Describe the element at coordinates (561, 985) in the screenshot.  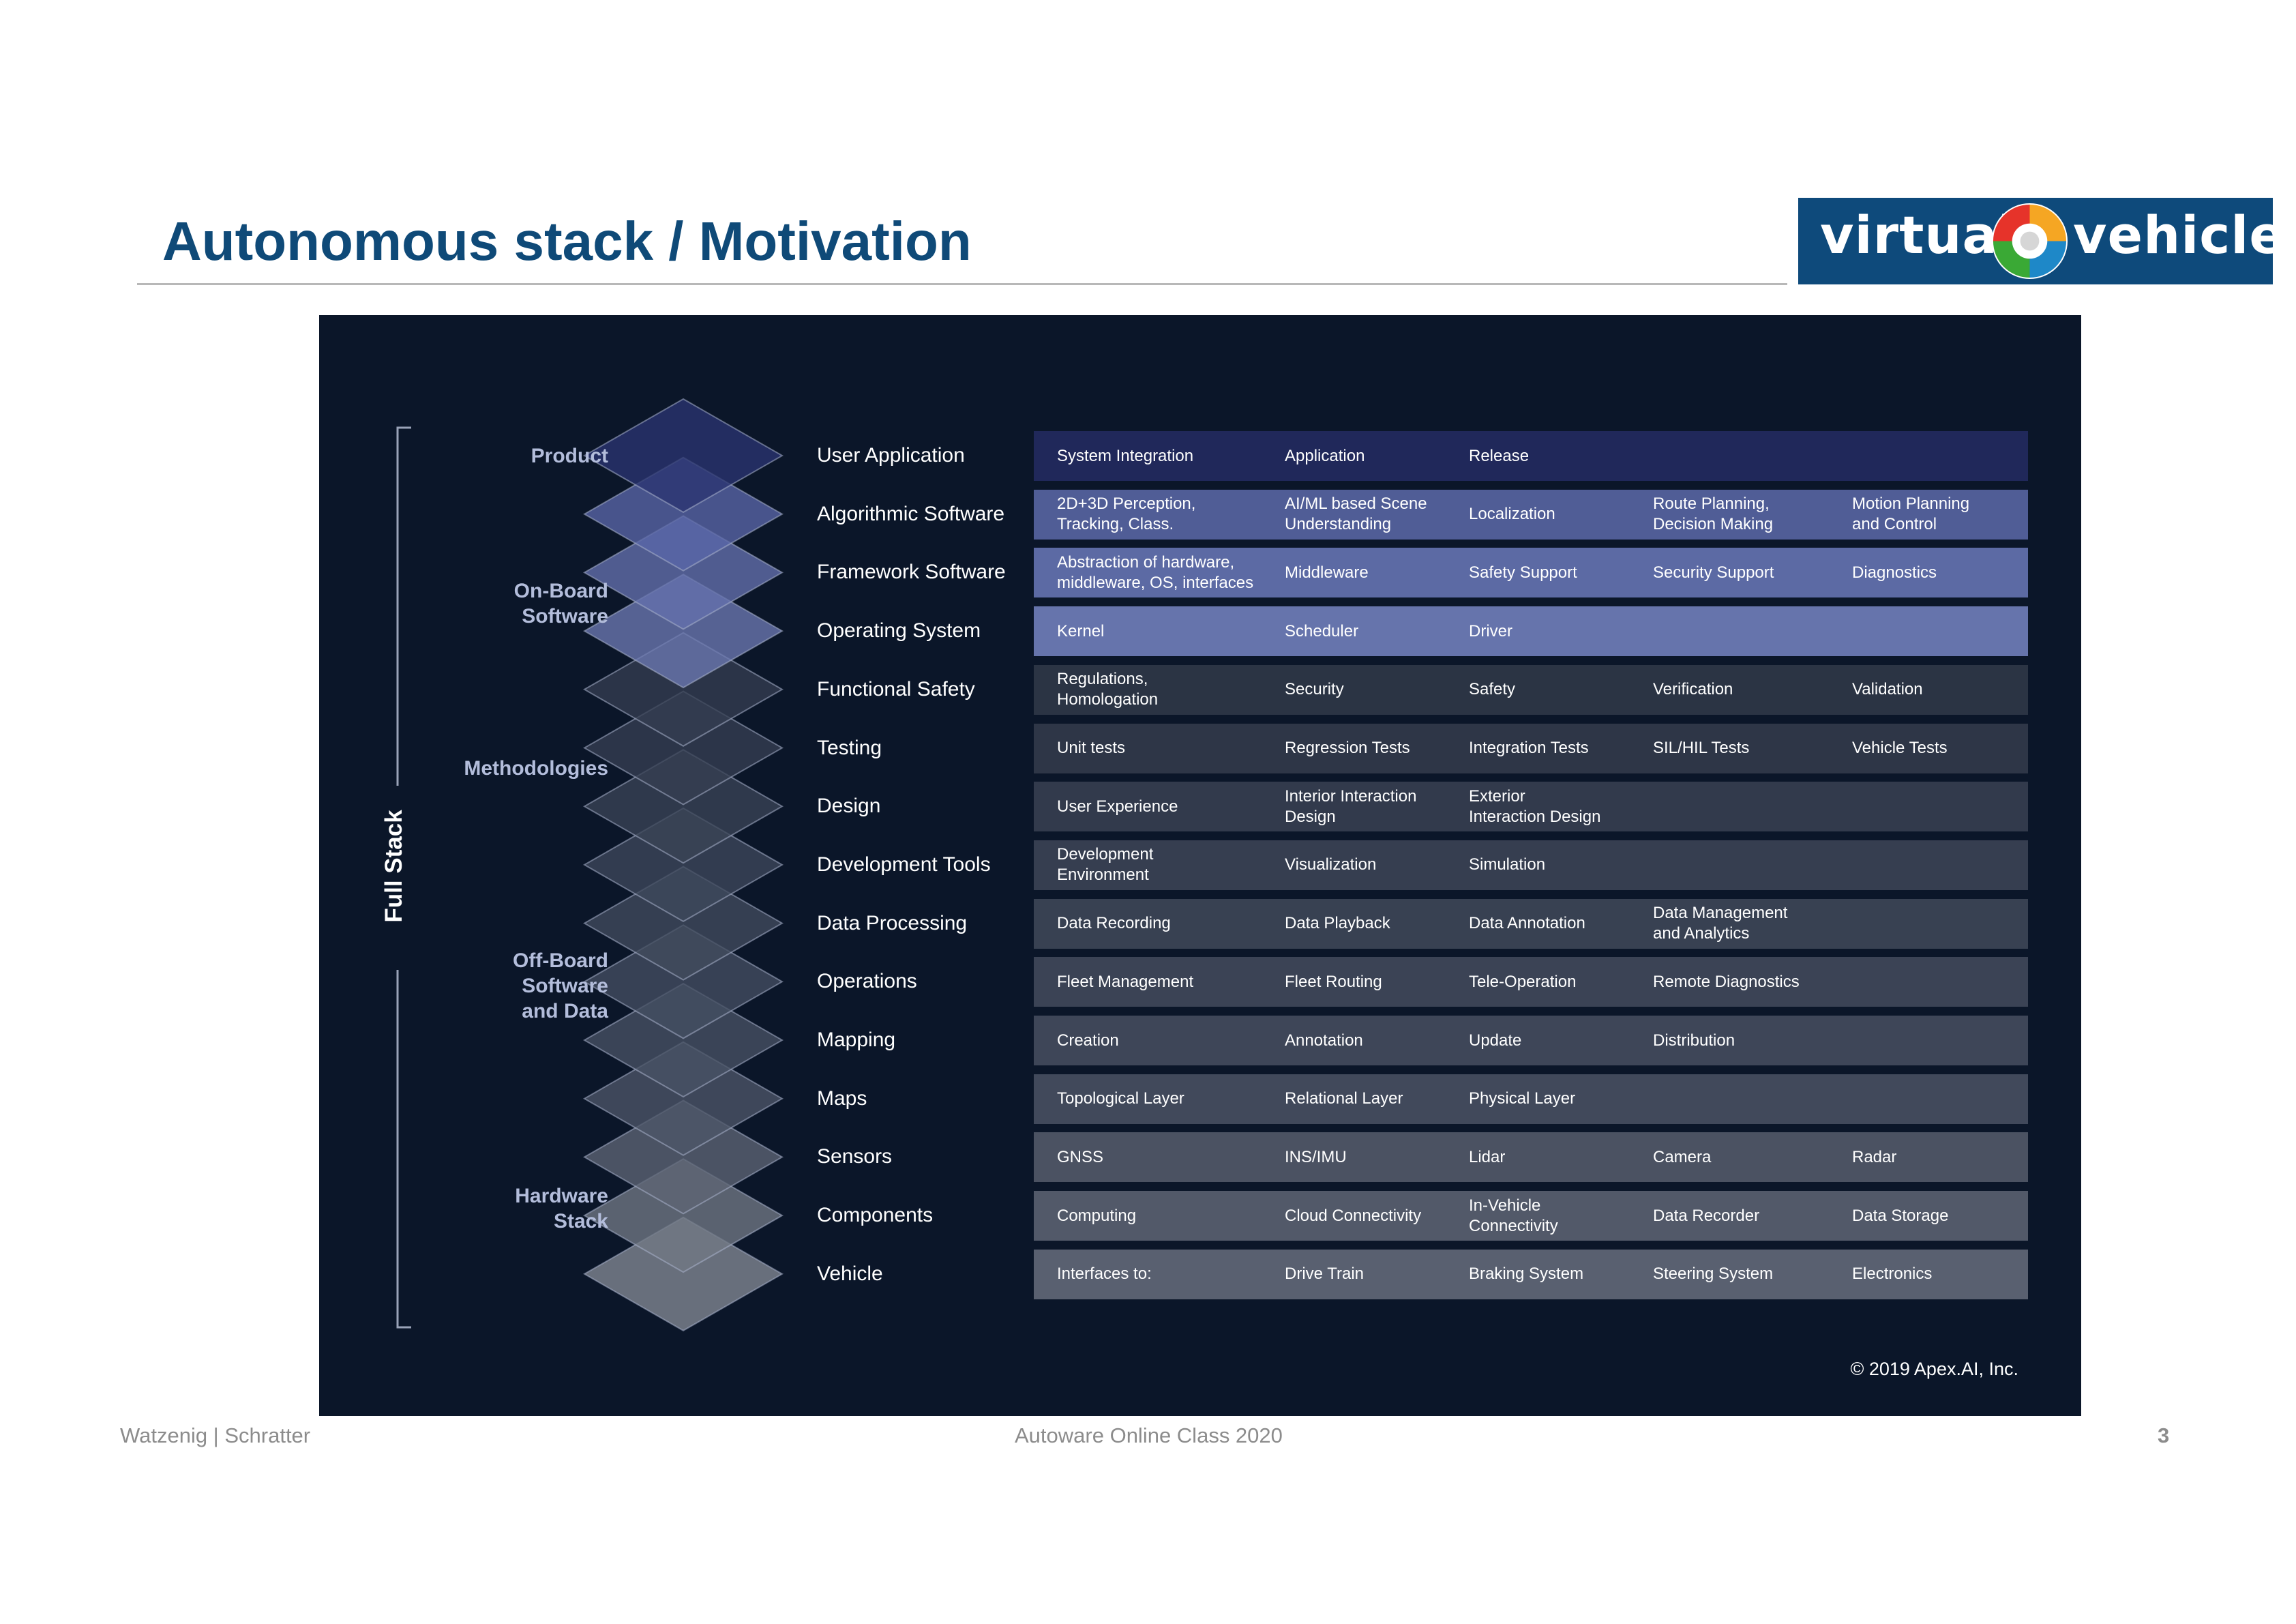
I see `category-off-board-software-and-data: Off-Board Software and Data` at that location.